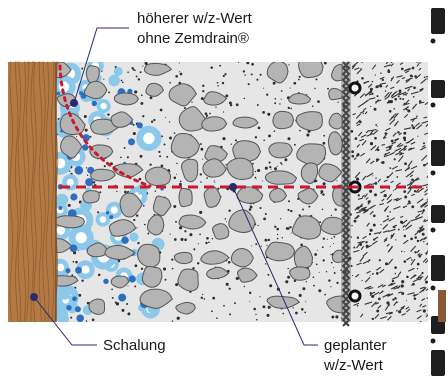 Image resolution: width=448 pixels, height=380 pixels. I want to click on label-formwork: Schalung, so click(134, 345).